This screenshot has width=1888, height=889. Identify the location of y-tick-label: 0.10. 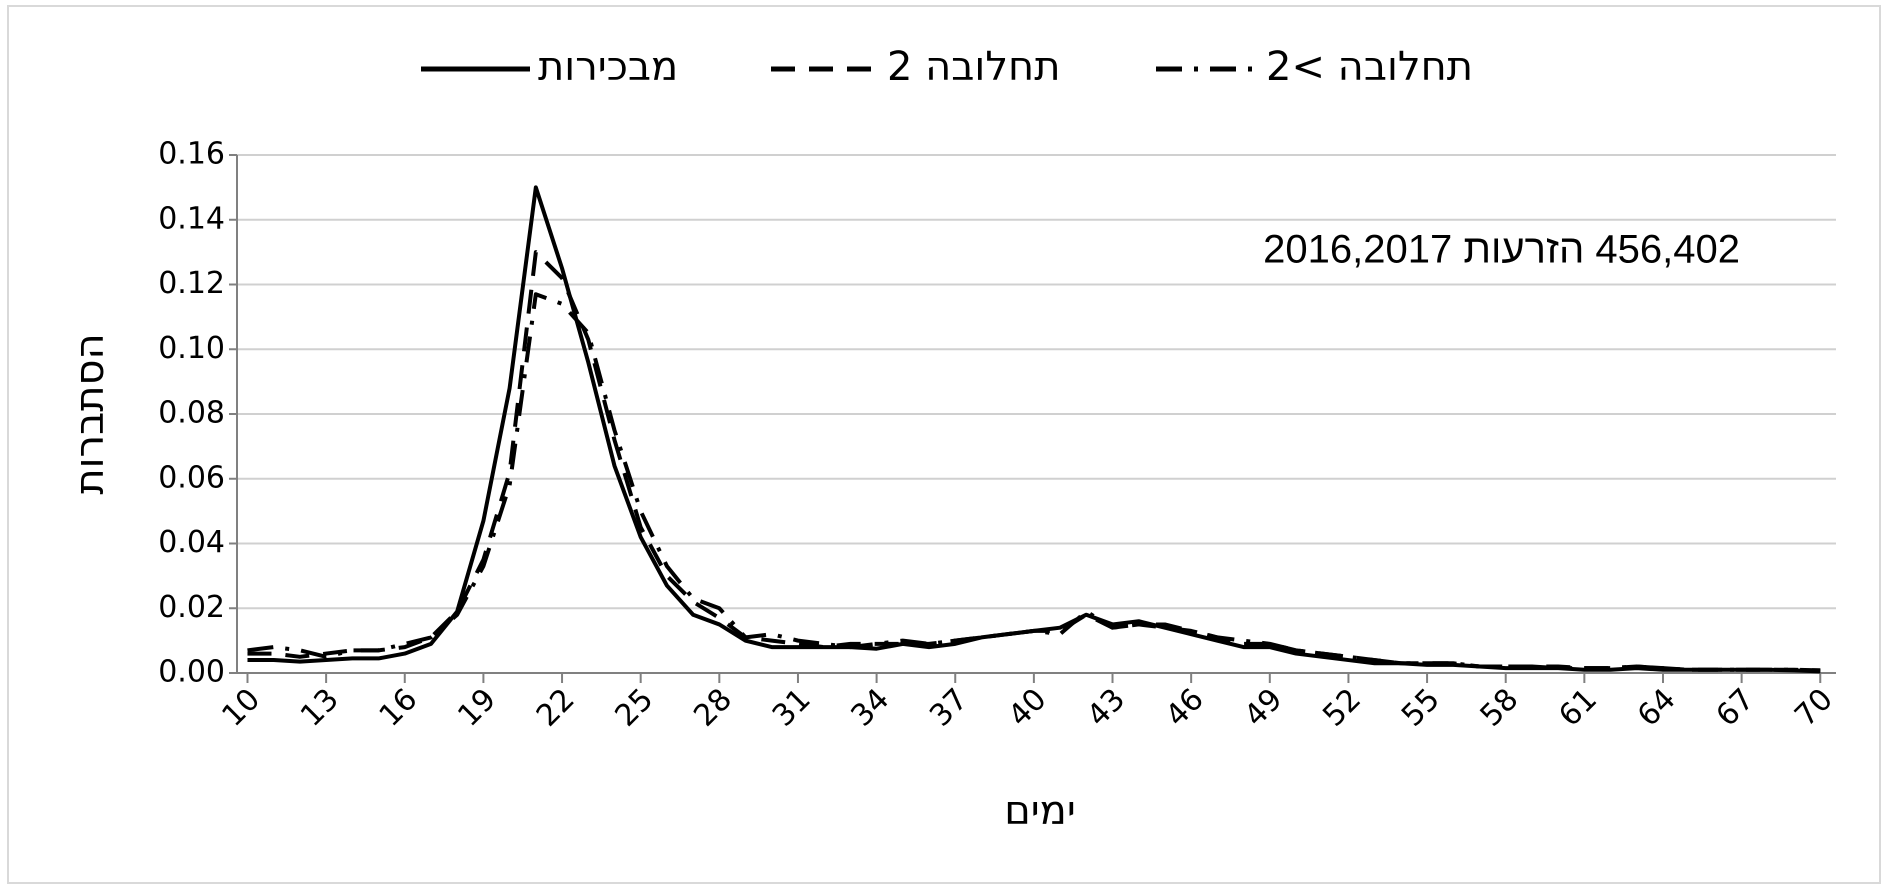
(191, 348).